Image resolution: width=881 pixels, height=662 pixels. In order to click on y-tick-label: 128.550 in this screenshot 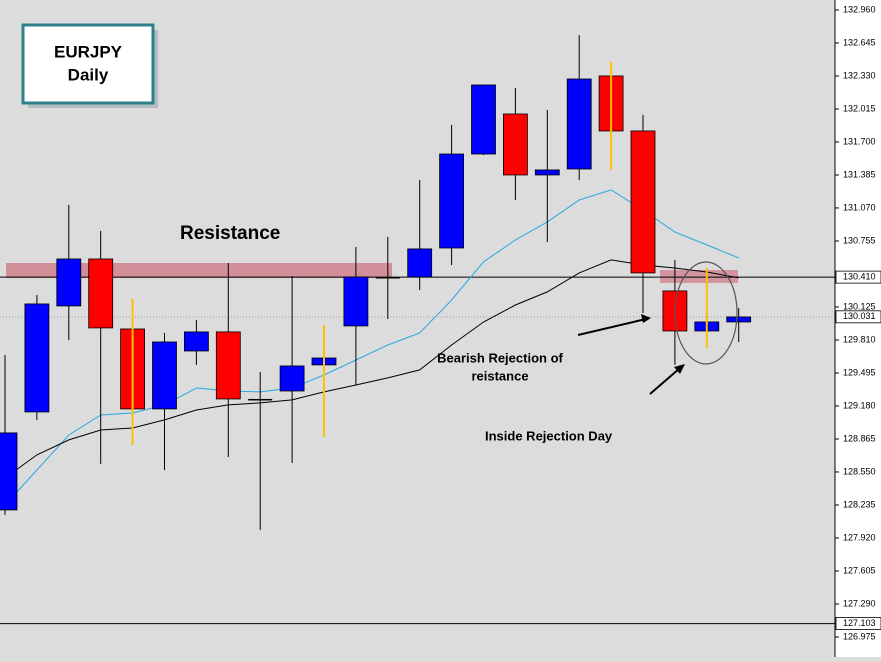, I will do `click(859, 471)`.